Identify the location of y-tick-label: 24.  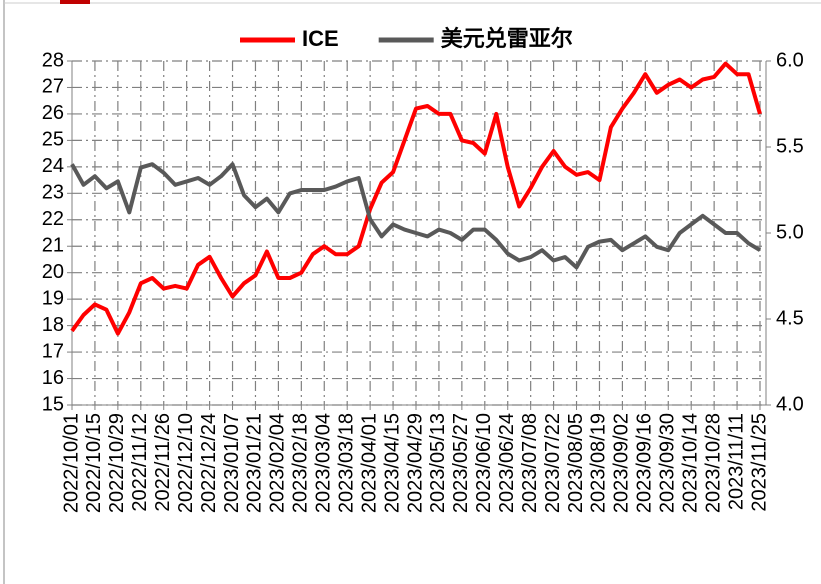
(53, 166).